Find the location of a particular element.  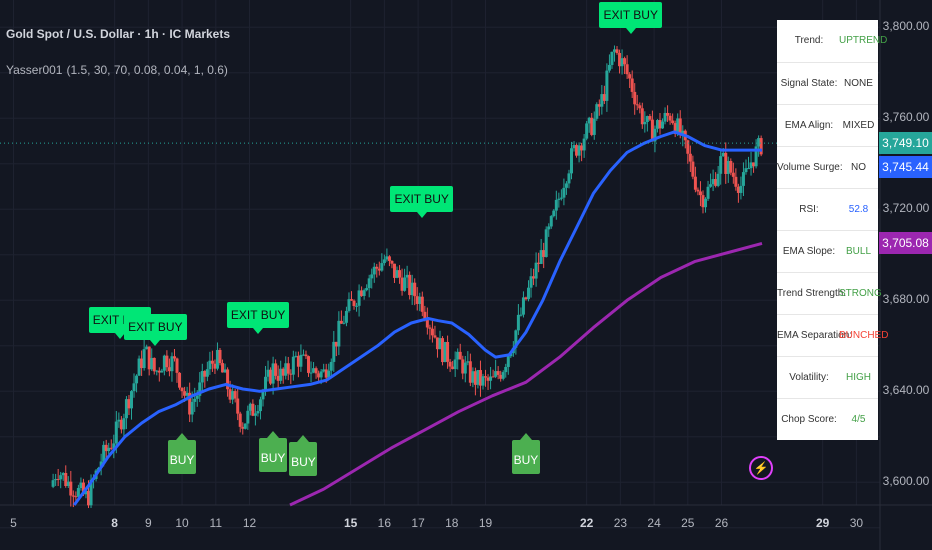

panel-value: UPTREND is located at coordinates (863, 40).